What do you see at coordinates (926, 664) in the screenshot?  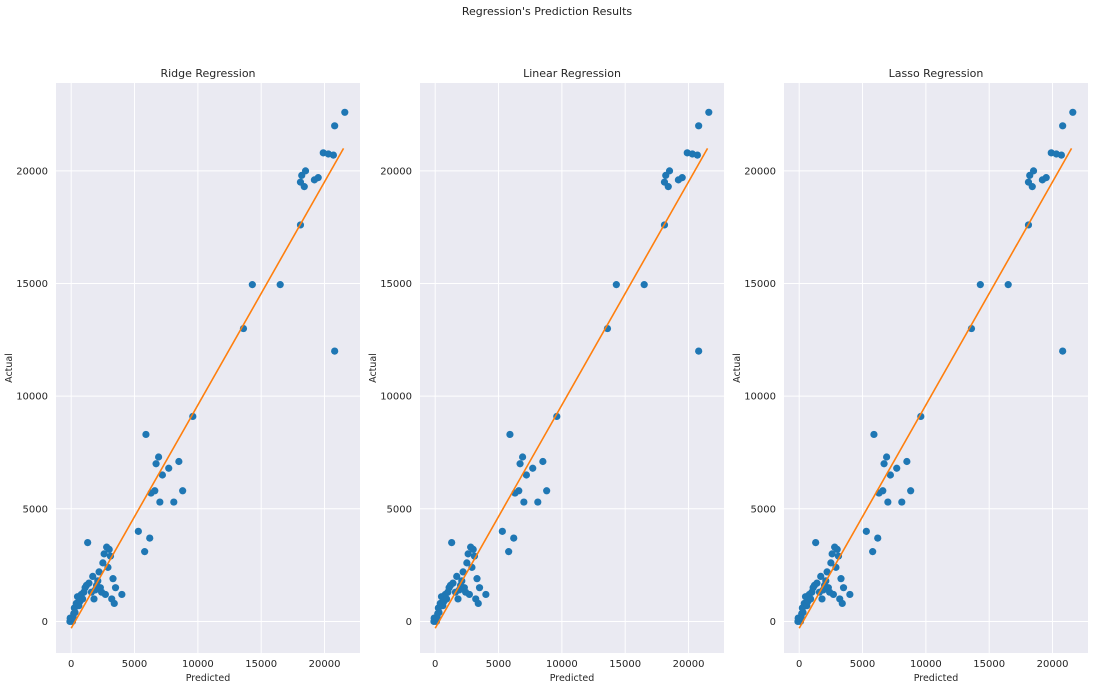 I see `x-tick-label: 10000` at bounding box center [926, 664].